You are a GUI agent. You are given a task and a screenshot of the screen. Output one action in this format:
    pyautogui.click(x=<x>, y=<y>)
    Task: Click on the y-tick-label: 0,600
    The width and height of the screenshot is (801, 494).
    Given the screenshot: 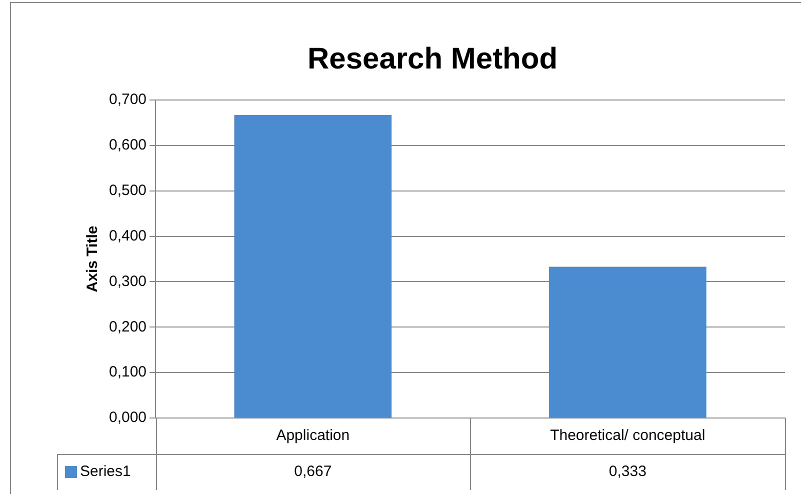 What is the action you would take?
    pyautogui.click(x=127, y=145)
    